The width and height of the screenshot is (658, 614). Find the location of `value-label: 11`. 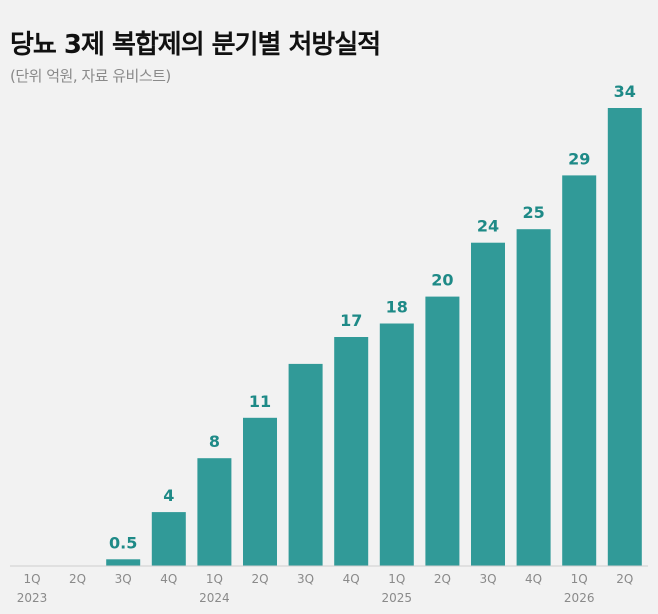

value-label: 11 is located at coordinates (260, 401).